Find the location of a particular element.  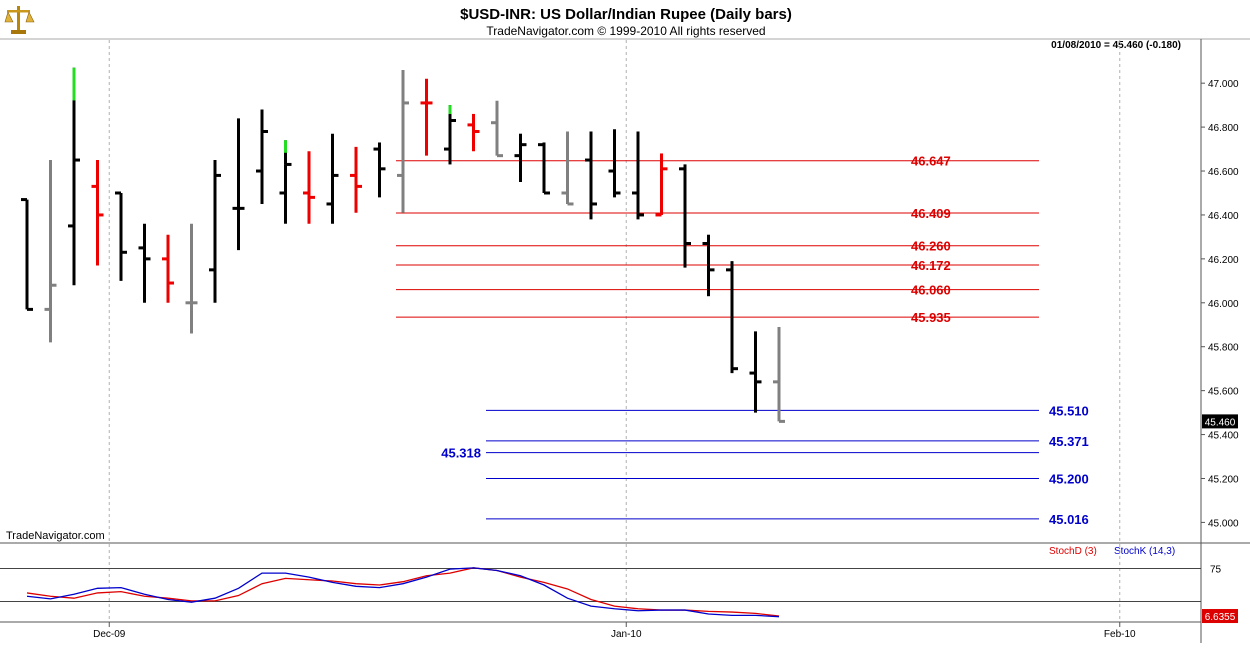

support-label: 45.371 is located at coordinates (1069, 441).